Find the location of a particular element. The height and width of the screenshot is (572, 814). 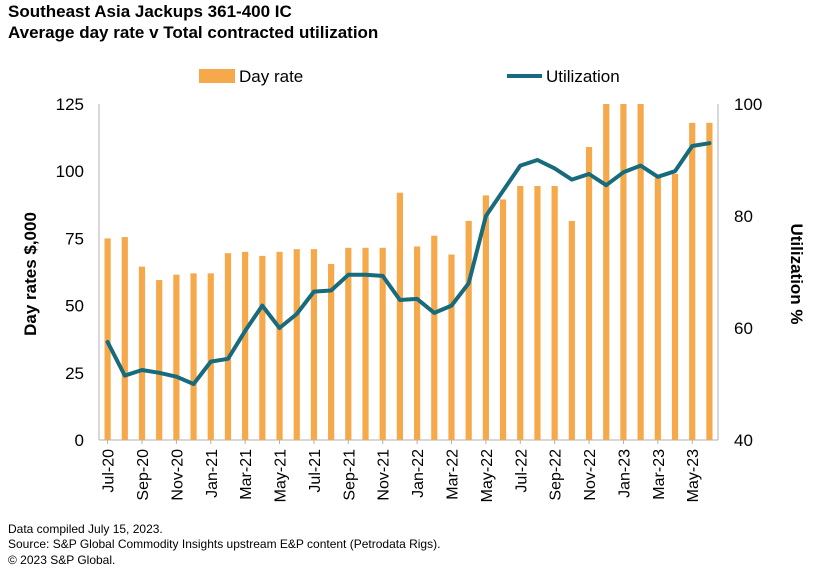

y-tick-label: 50 is located at coordinates (74, 306).